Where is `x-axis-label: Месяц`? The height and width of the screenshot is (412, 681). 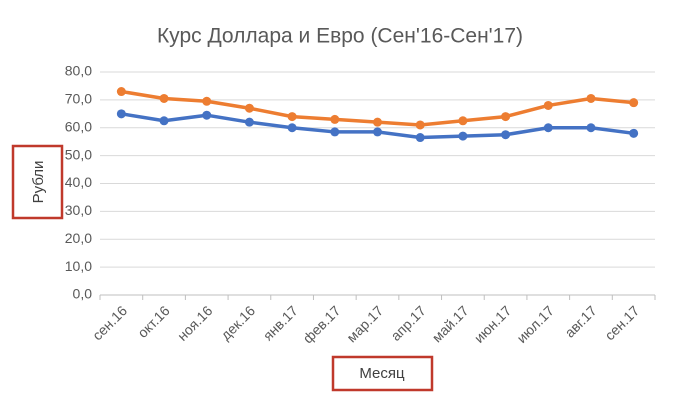 x-axis-label: Месяц is located at coordinates (382, 373).